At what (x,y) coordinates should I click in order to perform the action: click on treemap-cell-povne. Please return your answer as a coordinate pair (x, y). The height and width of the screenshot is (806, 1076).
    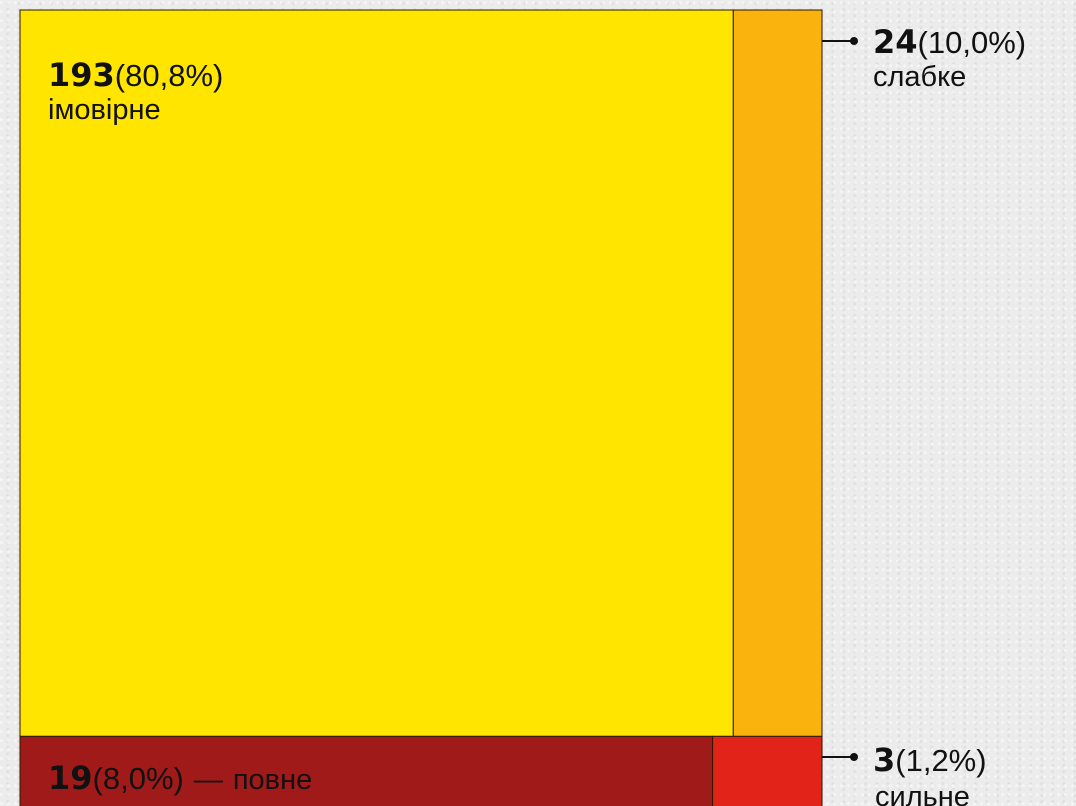
    Looking at the image, I should click on (366, 770).